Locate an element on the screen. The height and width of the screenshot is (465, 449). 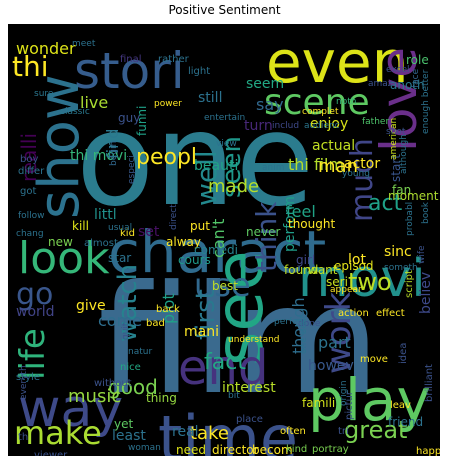
word-comedi: comedi is located at coordinates (216, 250).